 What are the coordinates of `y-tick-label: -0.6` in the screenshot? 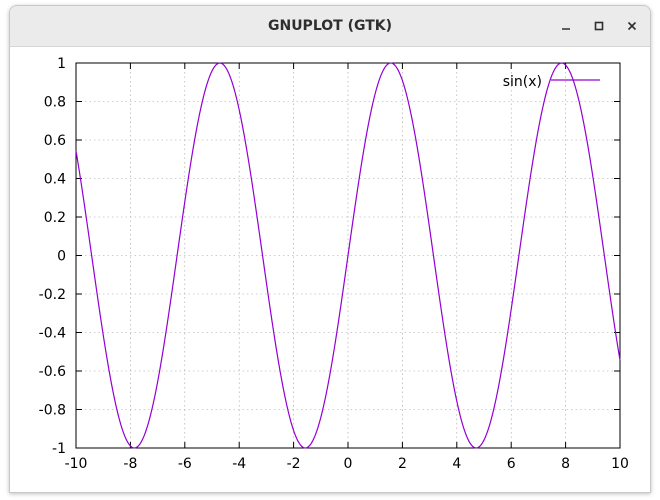 It's located at (52, 372).